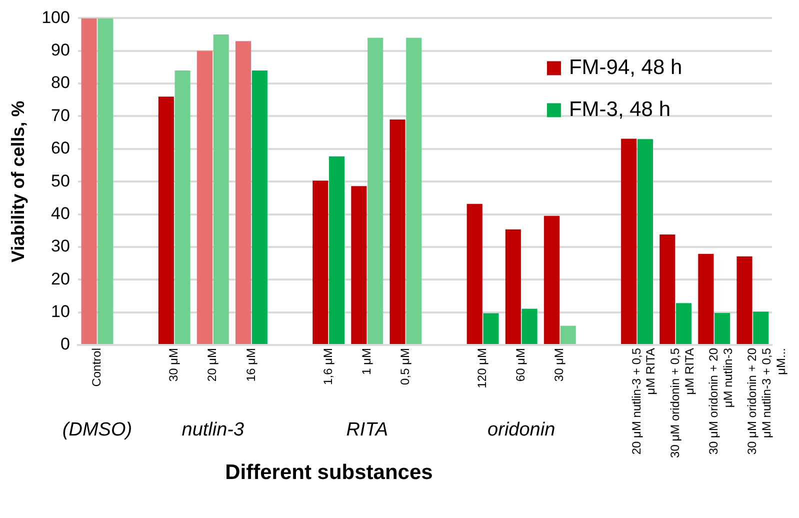  Describe the element at coordinates (97, 367) in the screenshot. I see `x-tick-label: Control` at that location.